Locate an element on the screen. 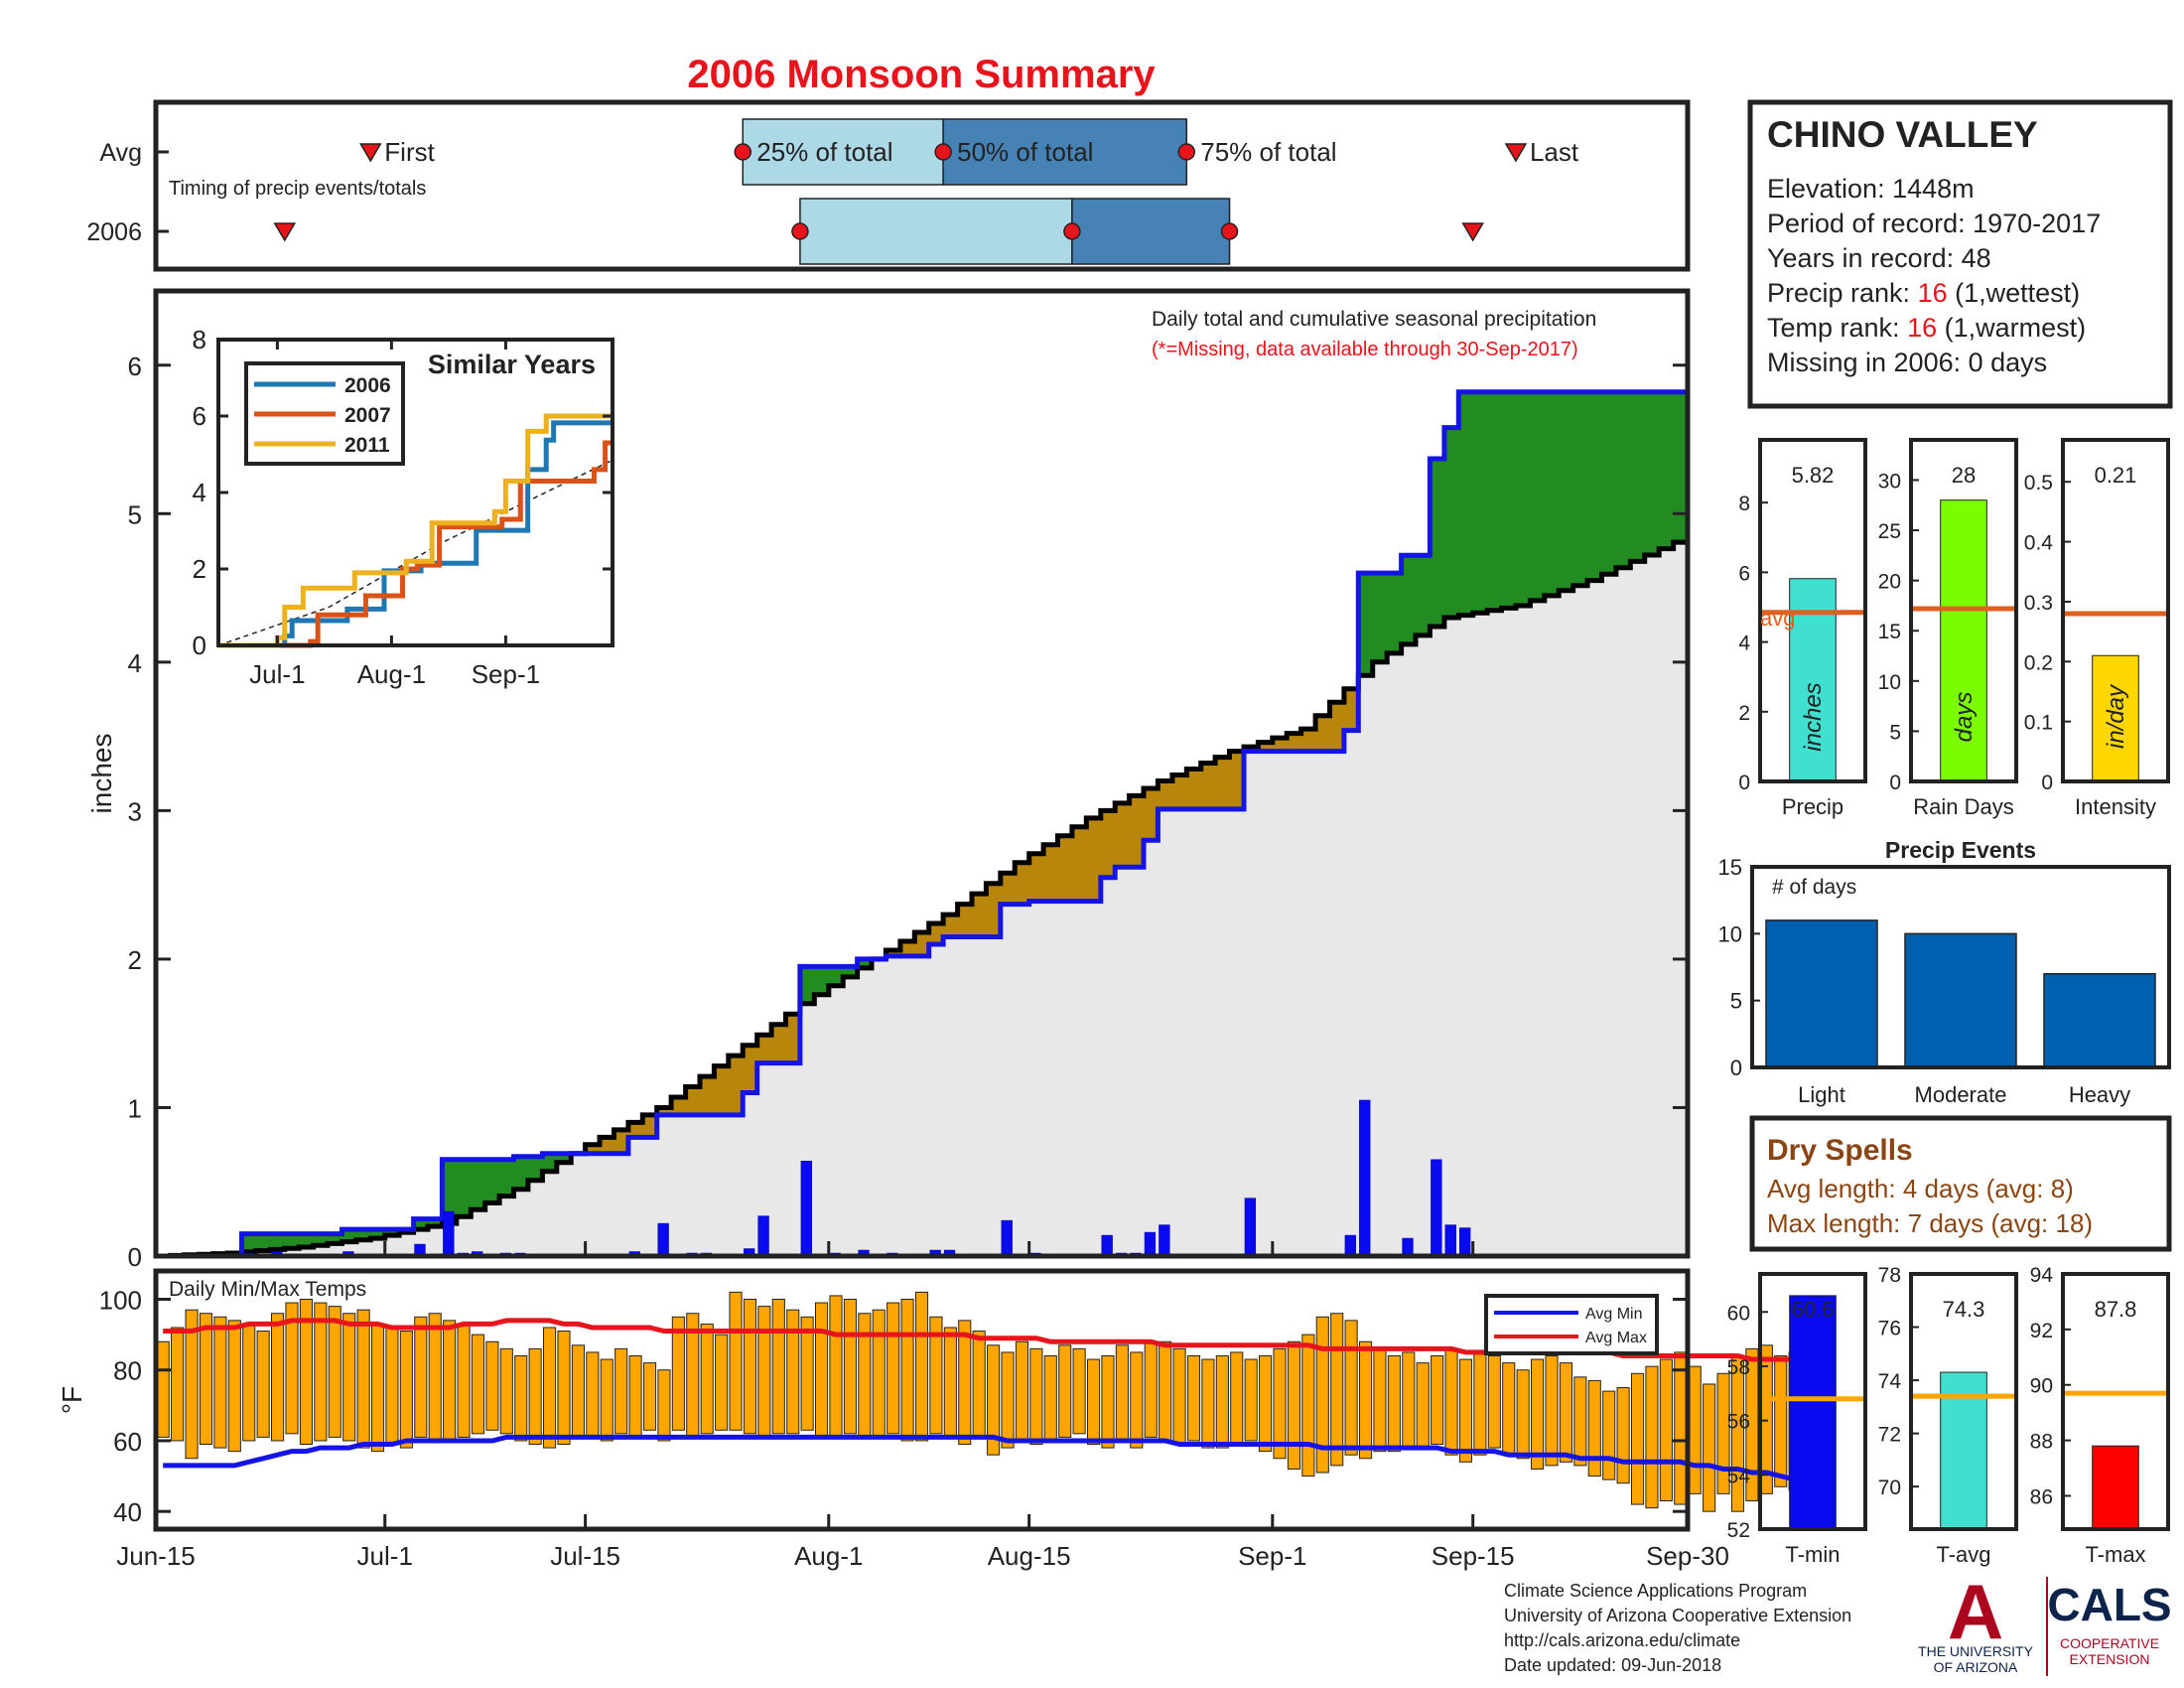  station-period: Period of record: 1970-2017 is located at coordinates (1934, 223).